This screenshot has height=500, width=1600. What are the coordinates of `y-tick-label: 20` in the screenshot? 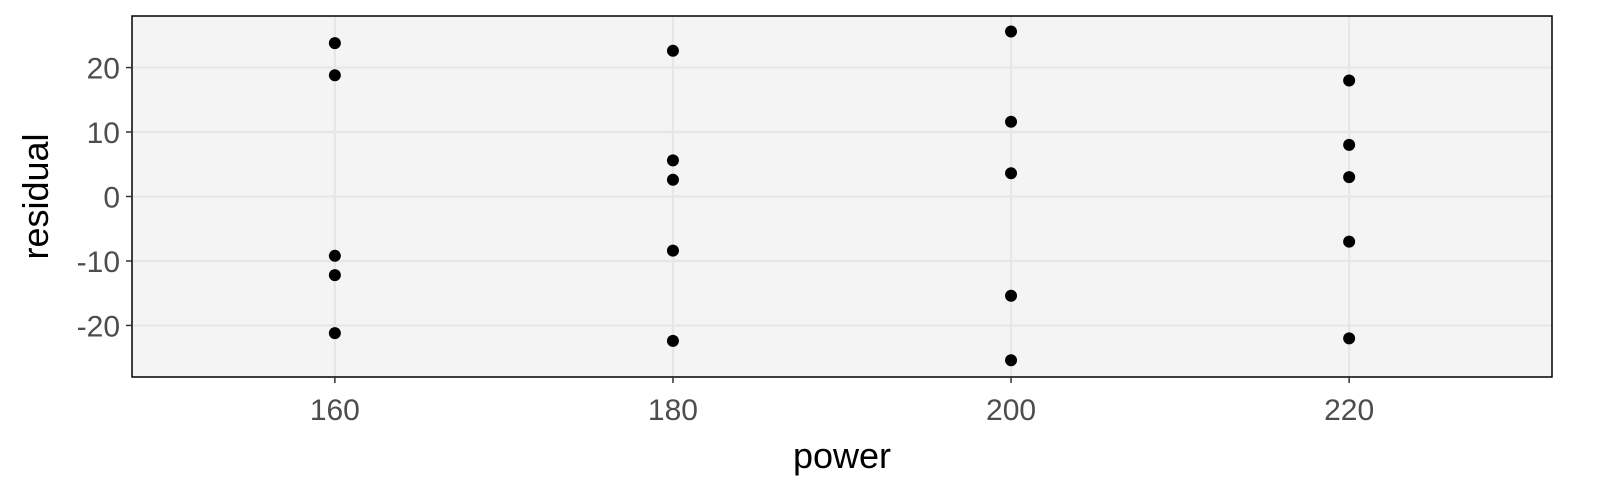 It's located at (103, 69).